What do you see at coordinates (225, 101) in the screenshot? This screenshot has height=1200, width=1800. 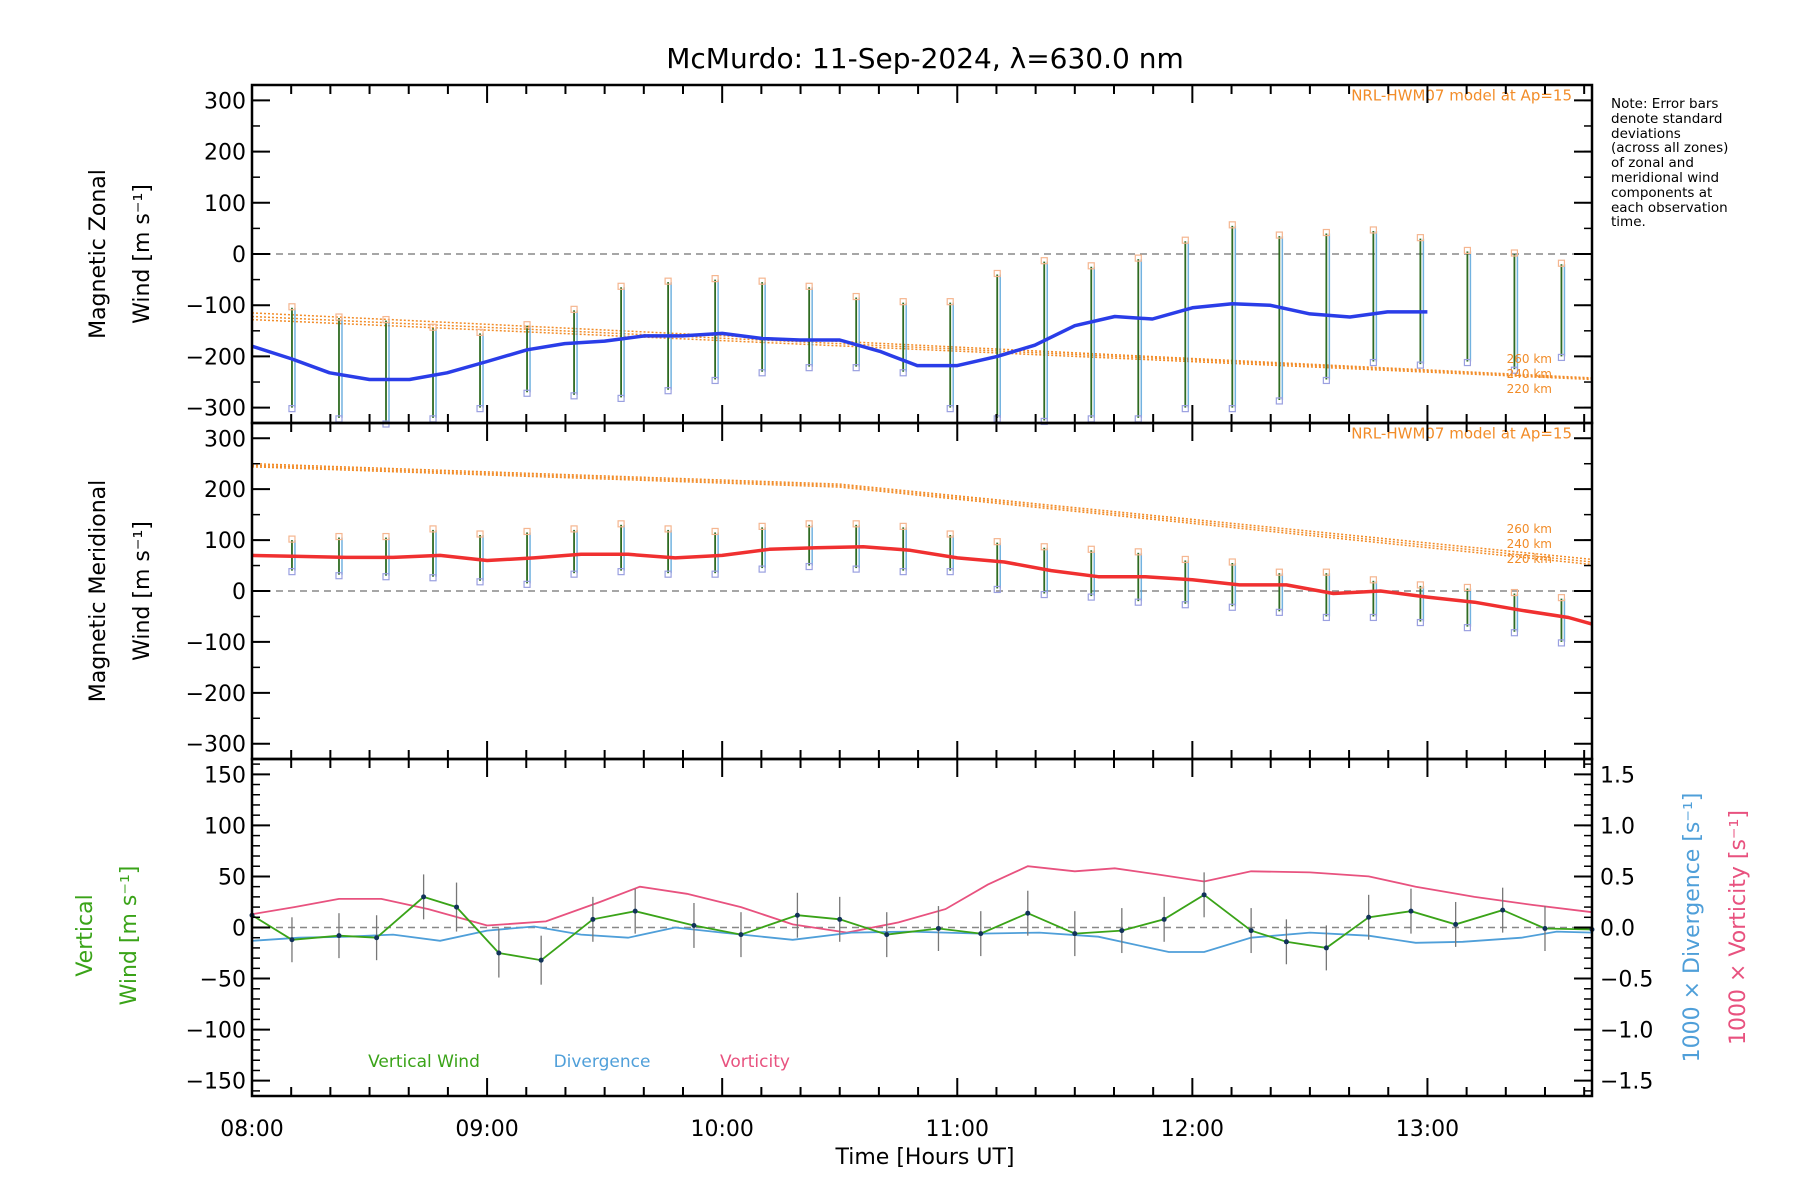 I see `y-tick-label: 300` at bounding box center [225, 101].